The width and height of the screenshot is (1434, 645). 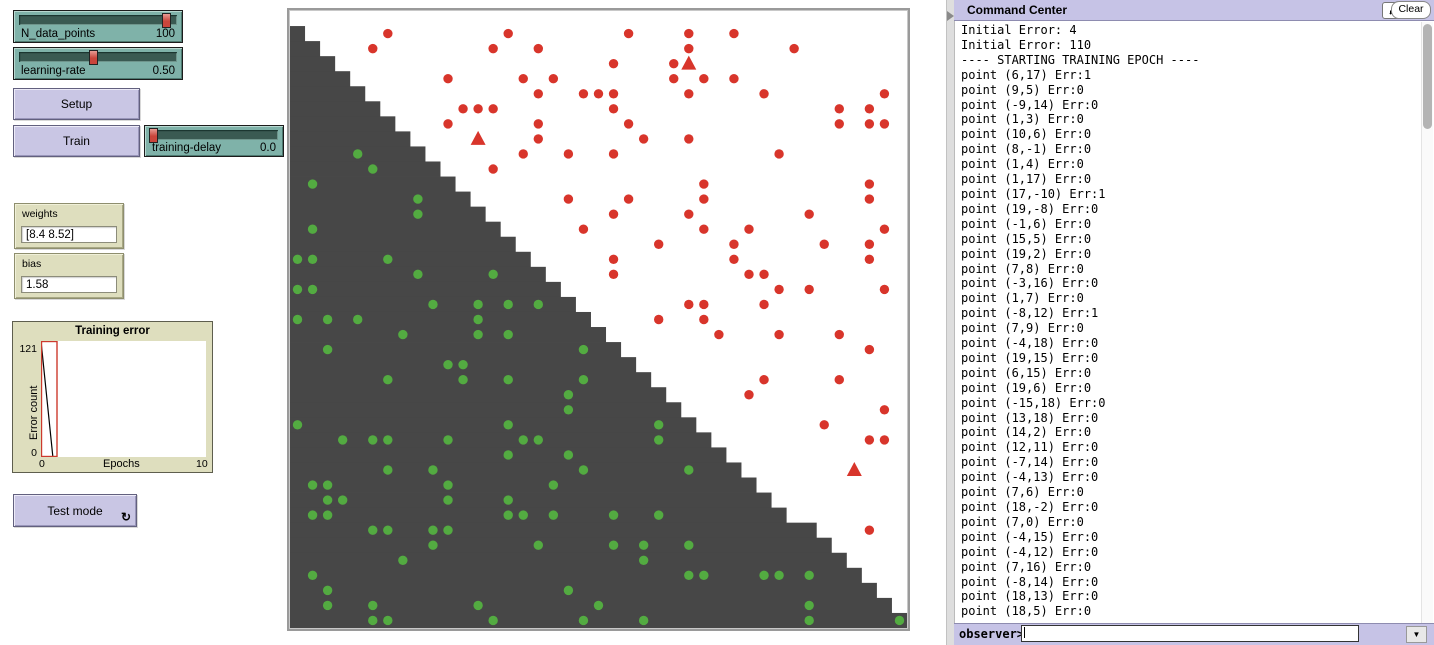 What do you see at coordinates (1030, 417) in the screenshot?
I see `console-line: point (13,18) Err:0` at bounding box center [1030, 417].